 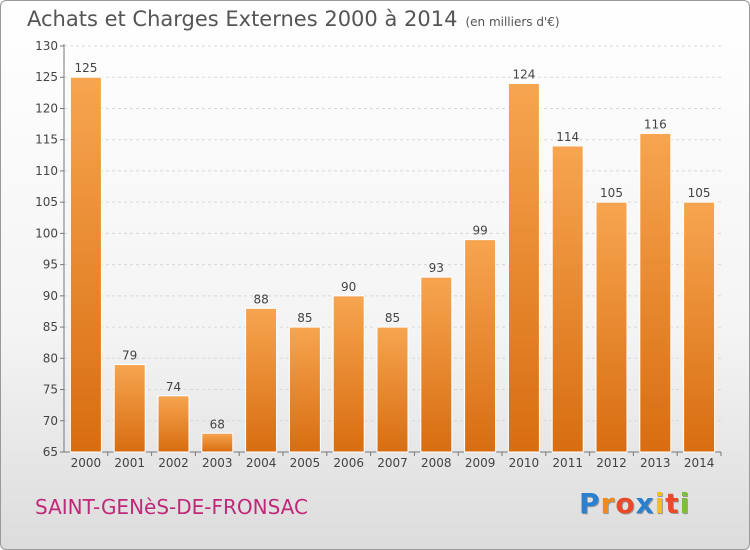 I want to click on bar-2003, so click(x=217, y=442).